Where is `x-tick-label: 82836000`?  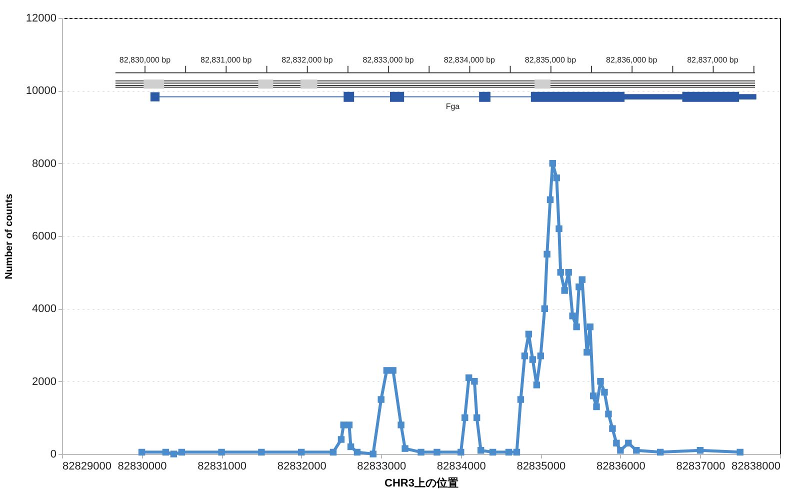
x-tick-label: 82836000 is located at coordinates (621, 466).